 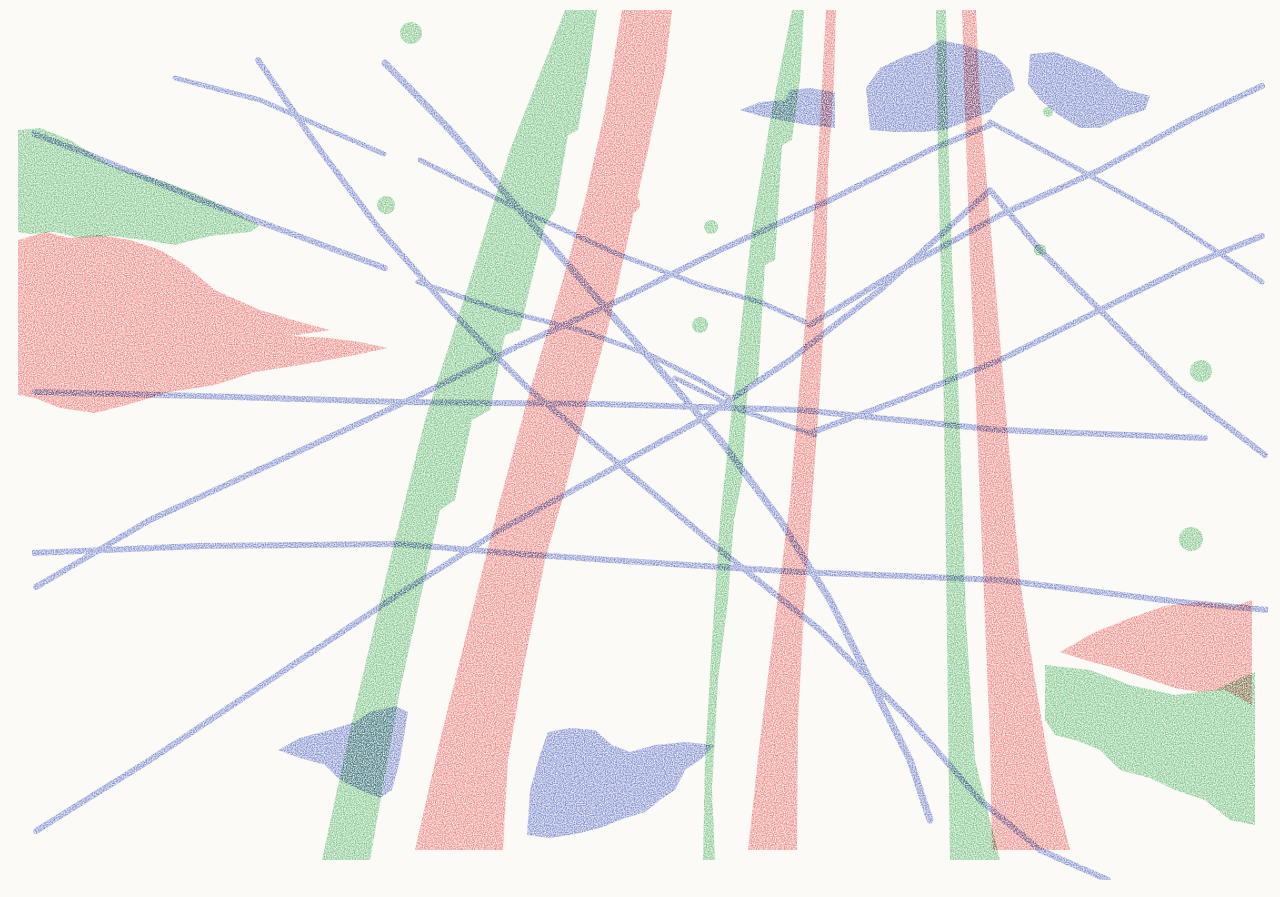 I want to click on green-cloud-top-left, so click(x=139, y=186).